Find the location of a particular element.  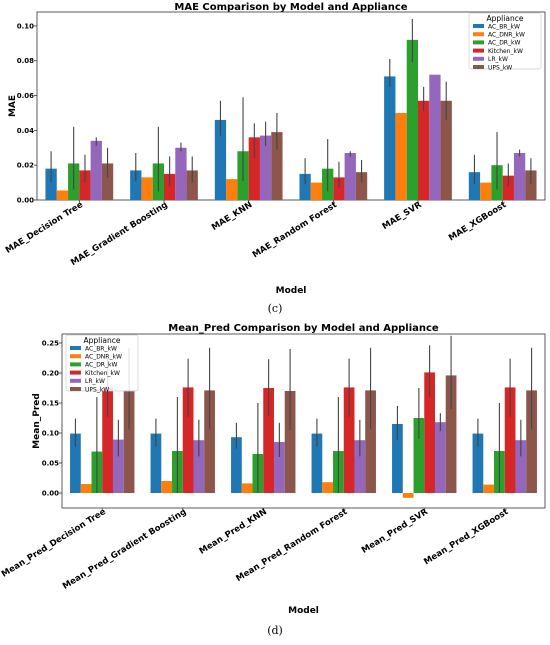

y-tick-label: 0.04 is located at coordinates (25, 131).